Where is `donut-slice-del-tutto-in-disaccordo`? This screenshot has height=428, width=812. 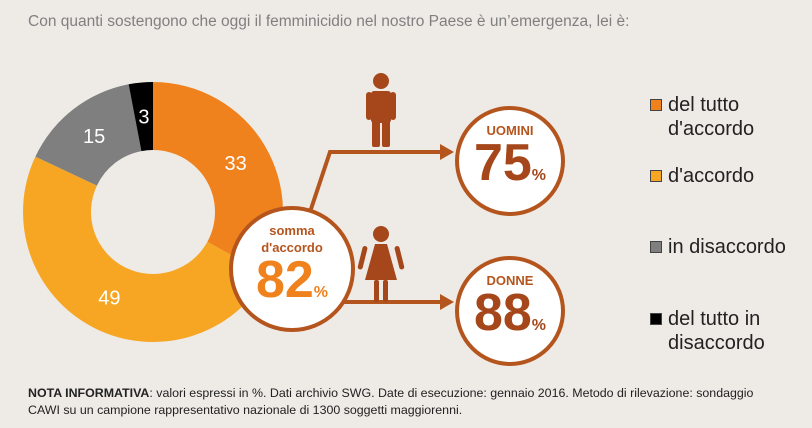 donut-slice-del-tutto-in-disaccordo is located at coordinates (140, 117).